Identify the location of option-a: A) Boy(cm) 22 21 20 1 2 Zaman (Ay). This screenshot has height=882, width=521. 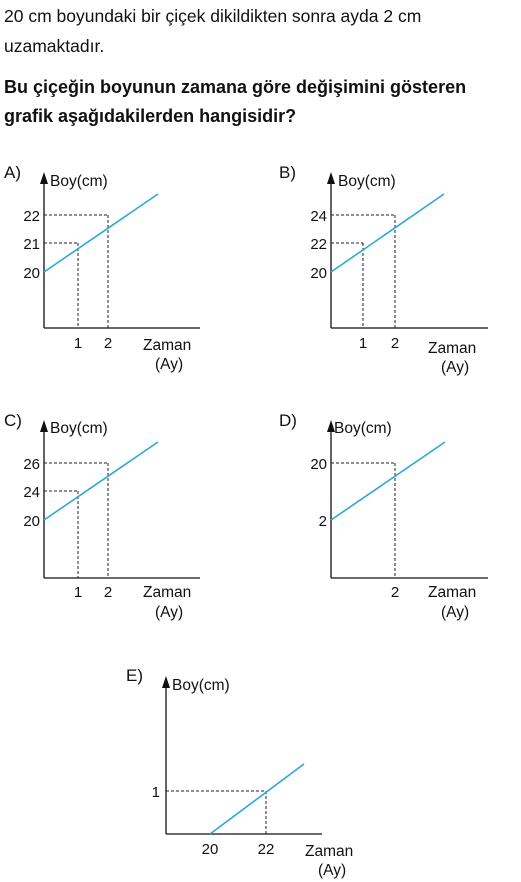
(102, 268).